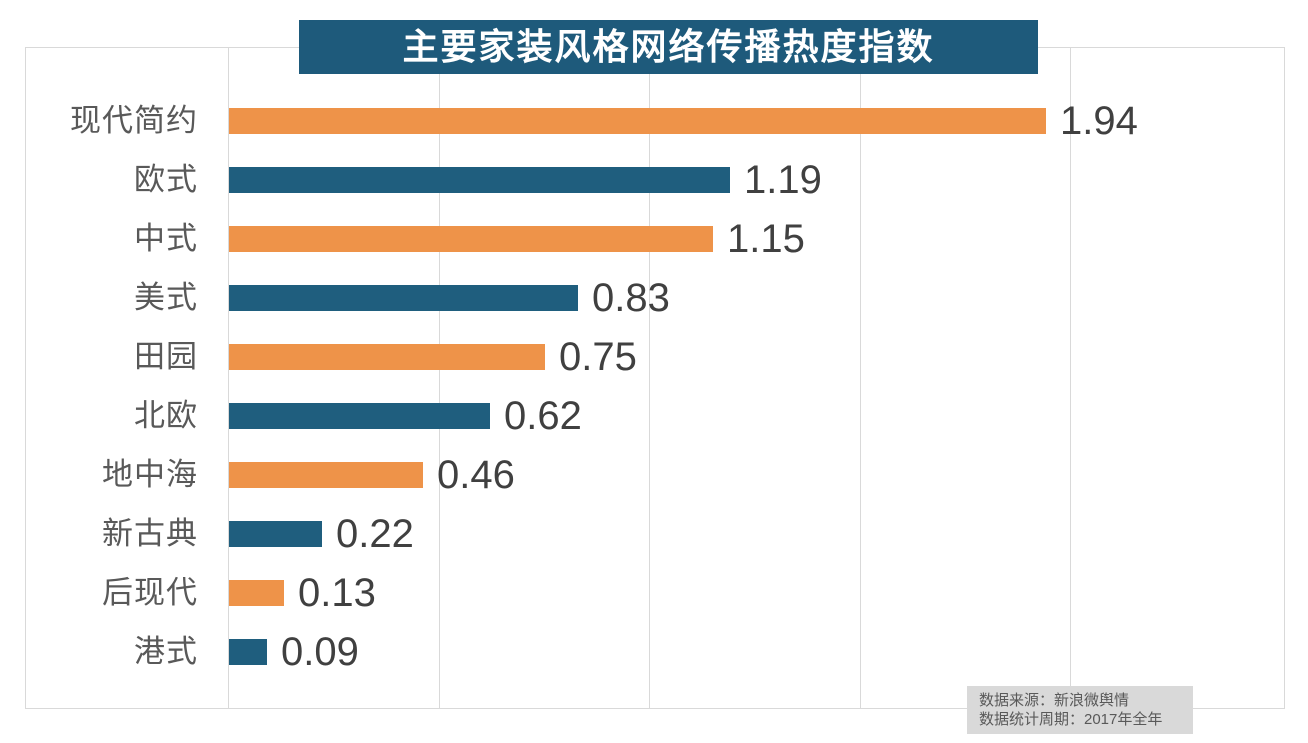 The width and height of the screenshot is (1308, 743). Describe the element at coordinates (766, 239) in the screenshot. I see `value-label: 1.15` at that location.